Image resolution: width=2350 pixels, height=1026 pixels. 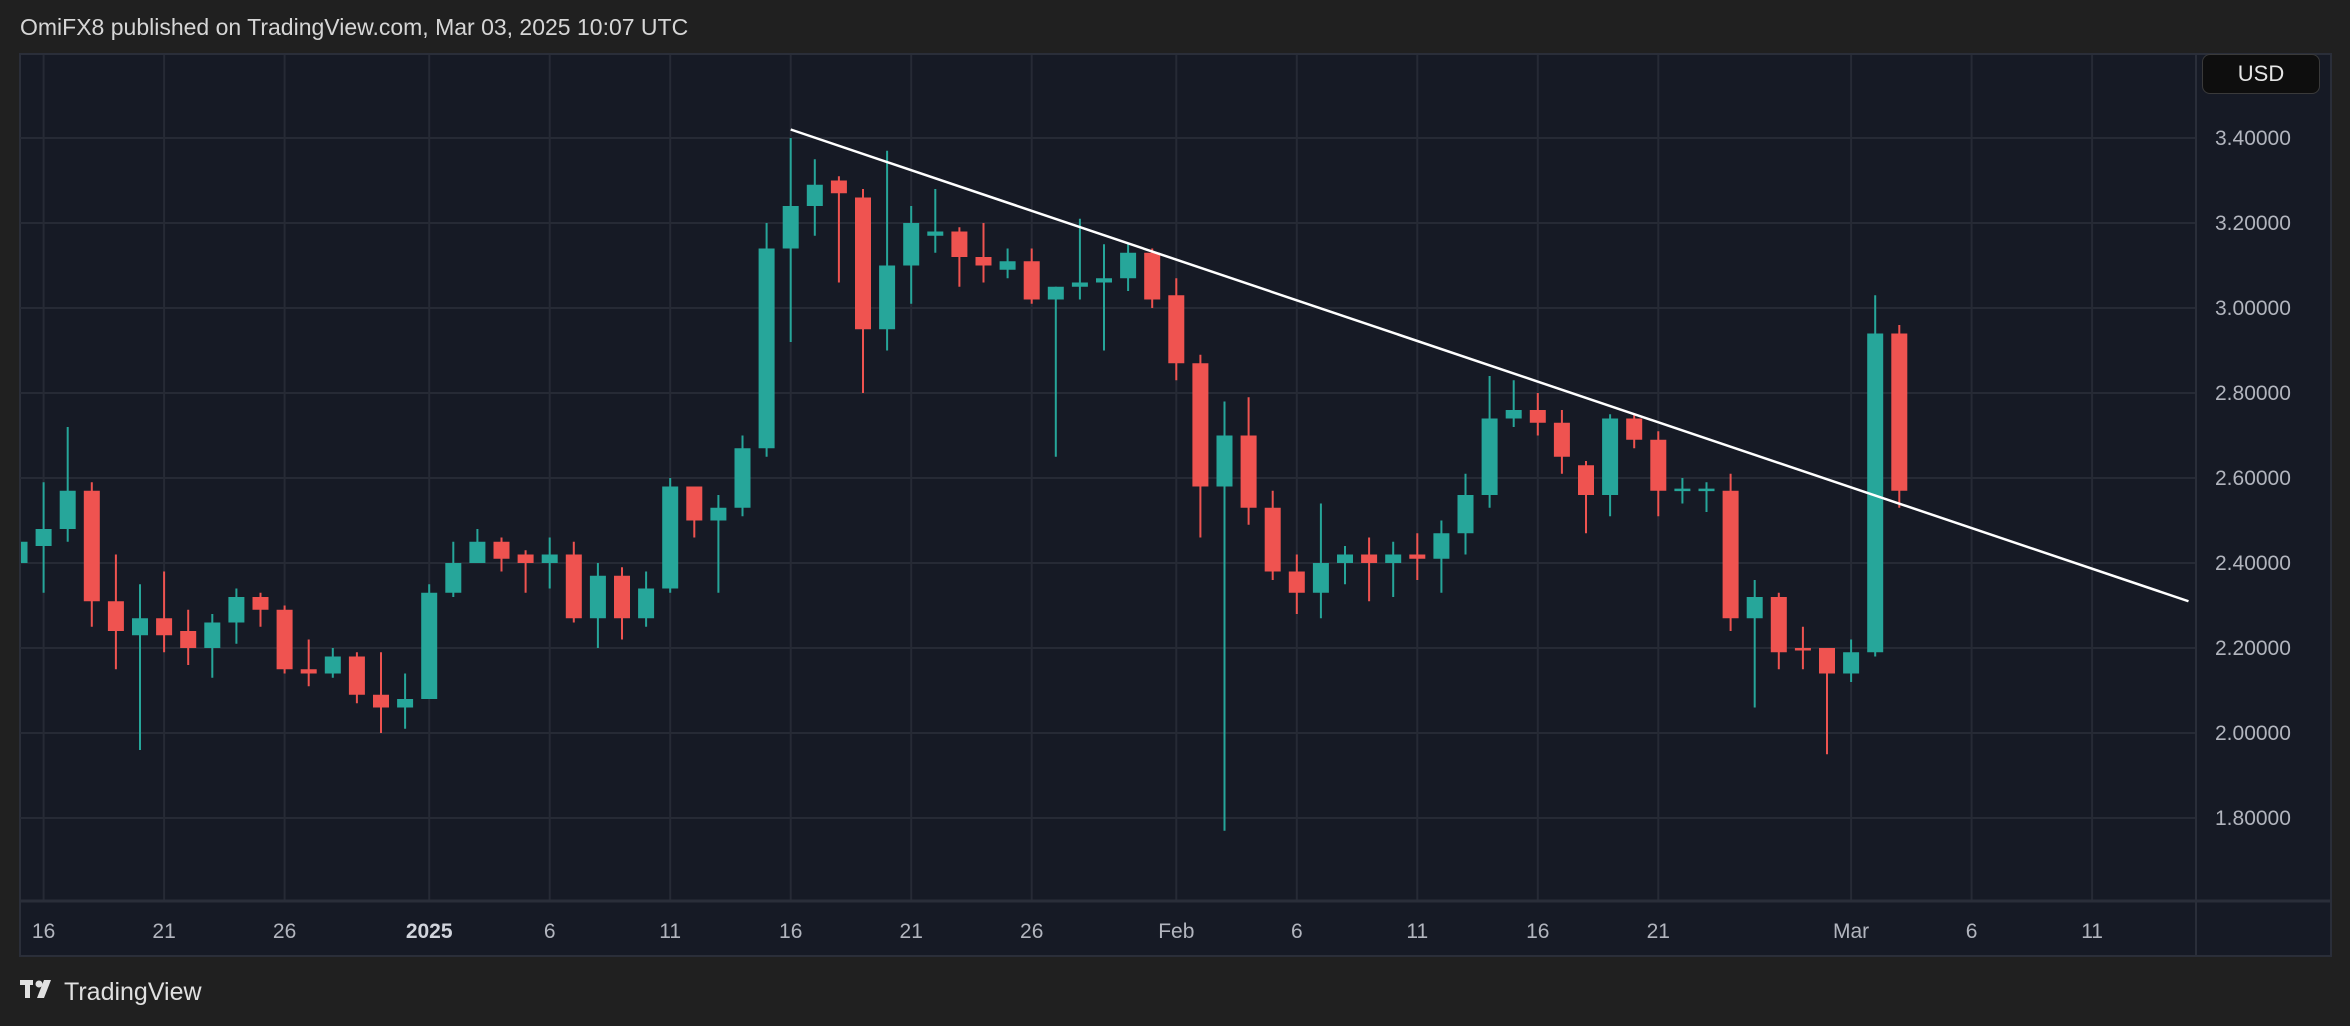 I want to click on price-tick-label: 3.00000, so click(x=2253, y=308).